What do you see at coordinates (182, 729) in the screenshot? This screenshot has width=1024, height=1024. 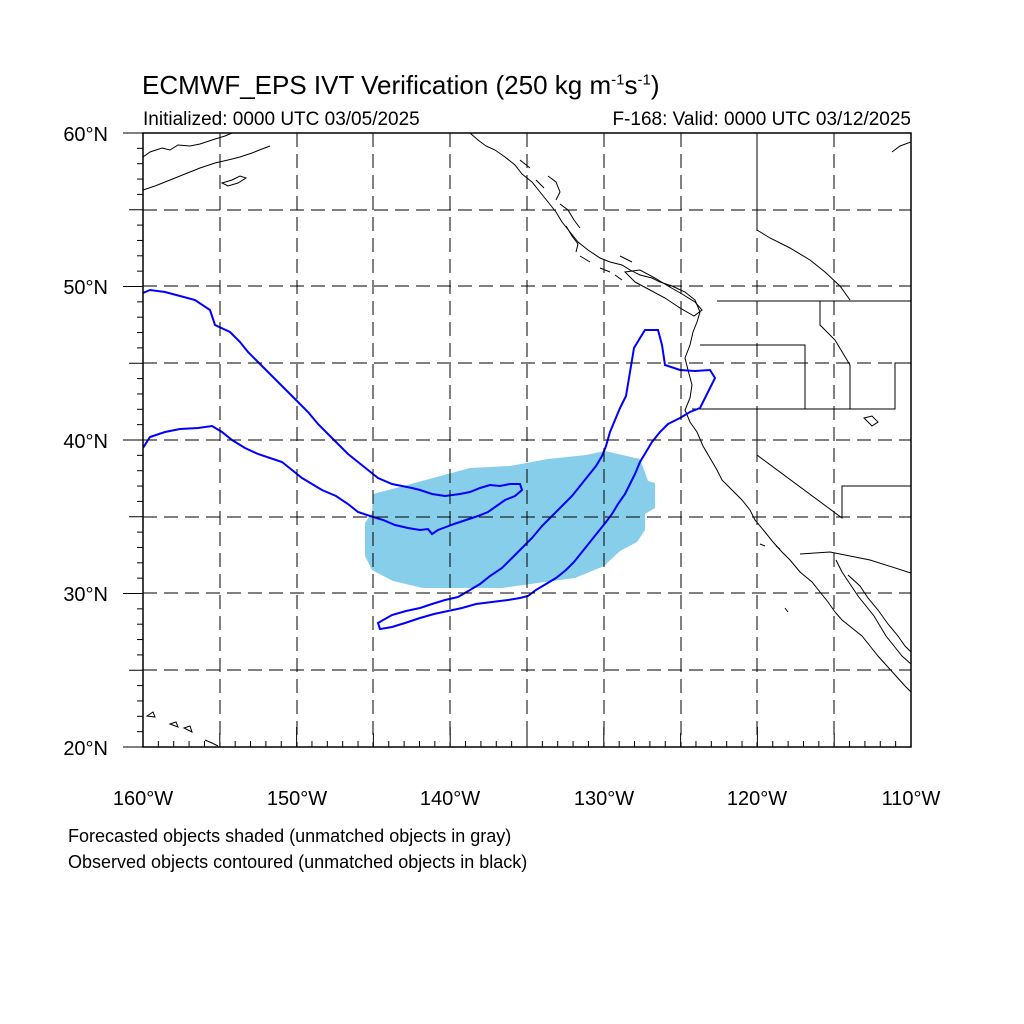 I see `hawaii-islands` at bounding box center [182, 729].